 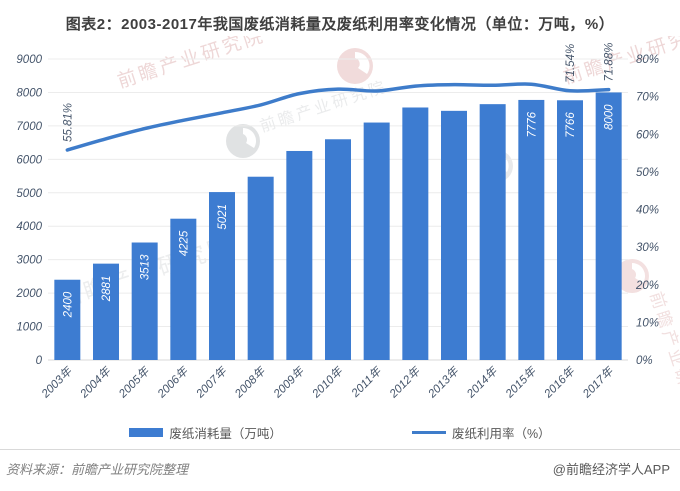 I want to click on bar-value-label: 5021, so click(x=223, y=217).